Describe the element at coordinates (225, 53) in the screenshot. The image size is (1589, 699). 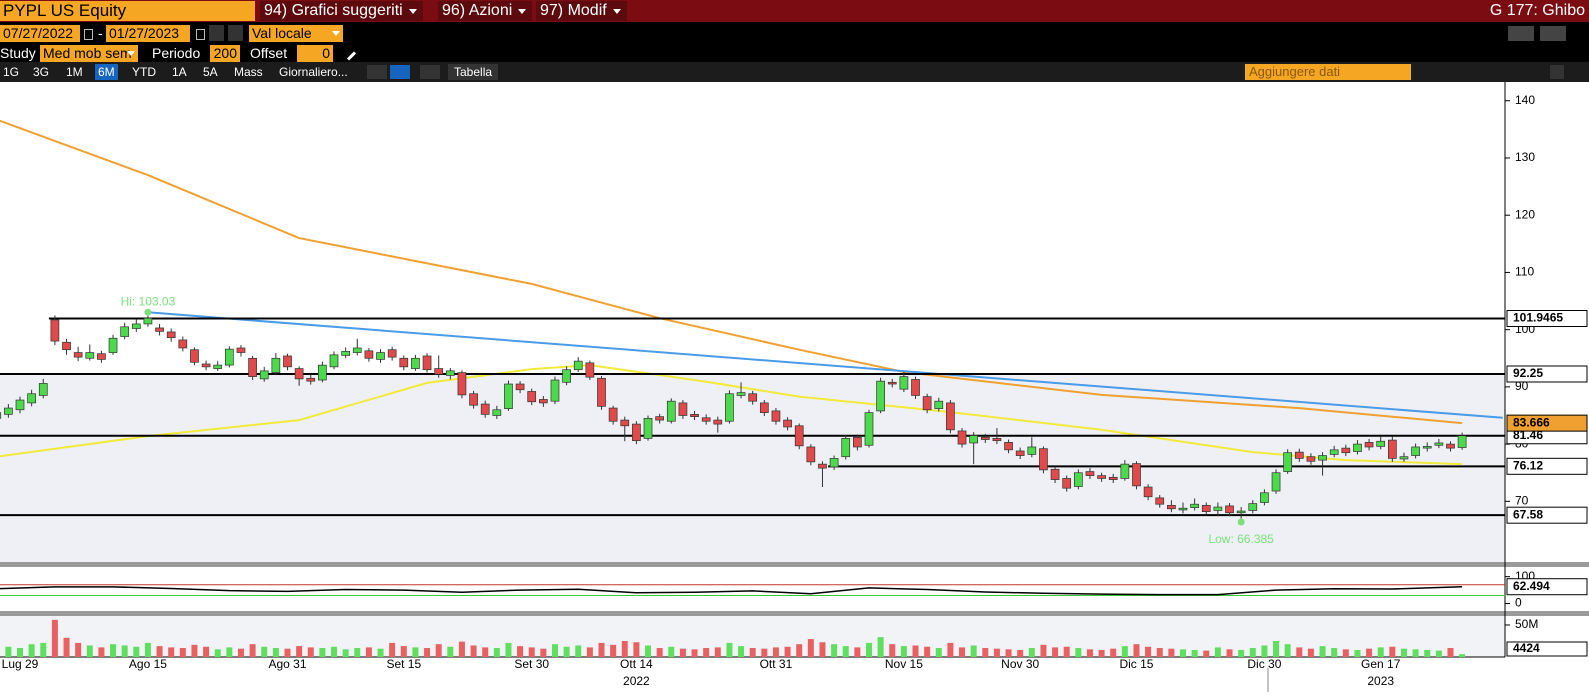
I see `period-field: 200` at that location.